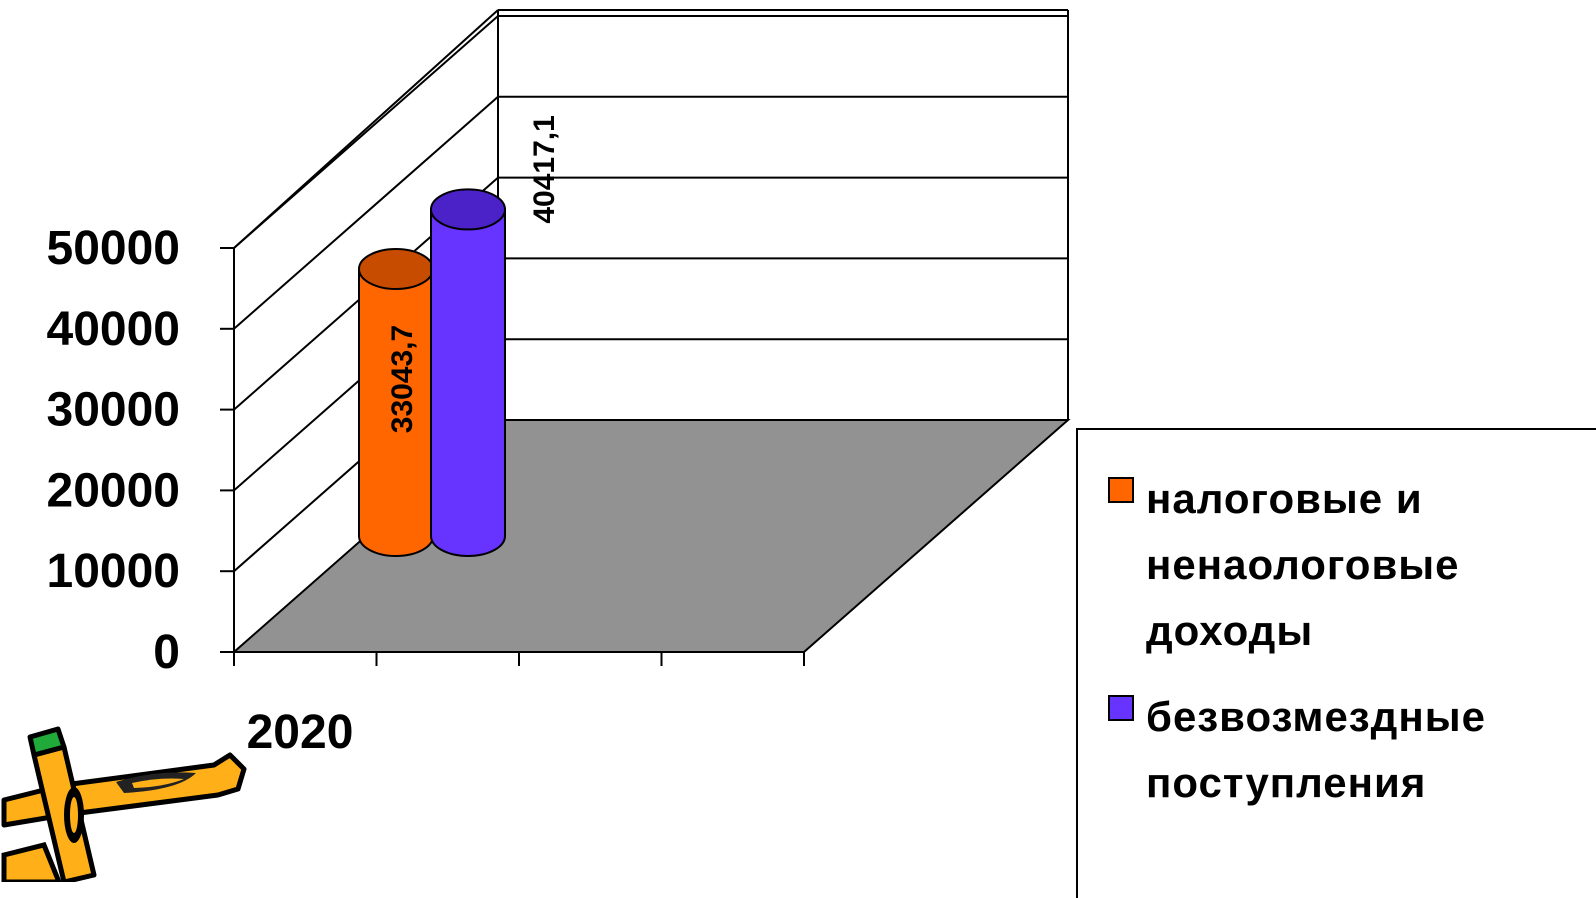 Image resolution: width=1596 pixels, height=898 pixels. Describe the element at coordinates (519, 705) in the screenshot. I see `x-axis: 2020` at that location.